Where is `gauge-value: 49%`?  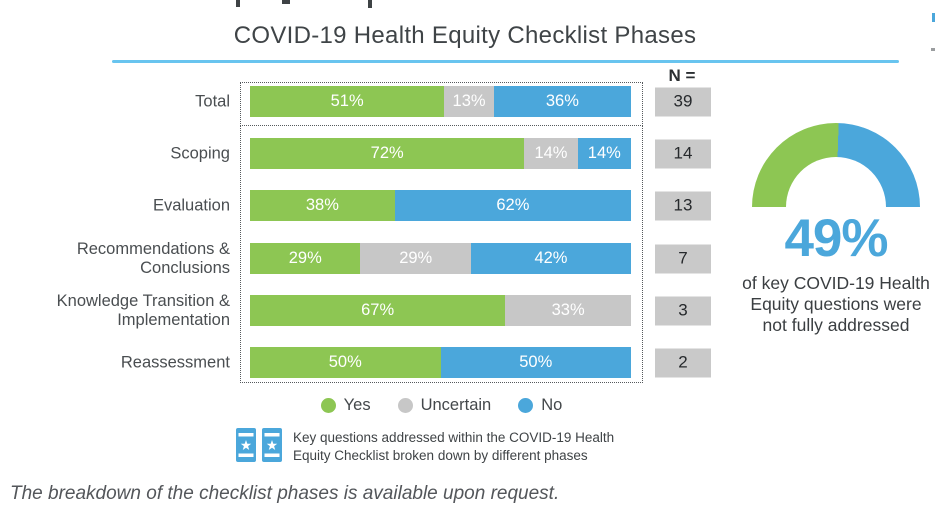 gauge-value: 49% is located at coordinates (836, 238).